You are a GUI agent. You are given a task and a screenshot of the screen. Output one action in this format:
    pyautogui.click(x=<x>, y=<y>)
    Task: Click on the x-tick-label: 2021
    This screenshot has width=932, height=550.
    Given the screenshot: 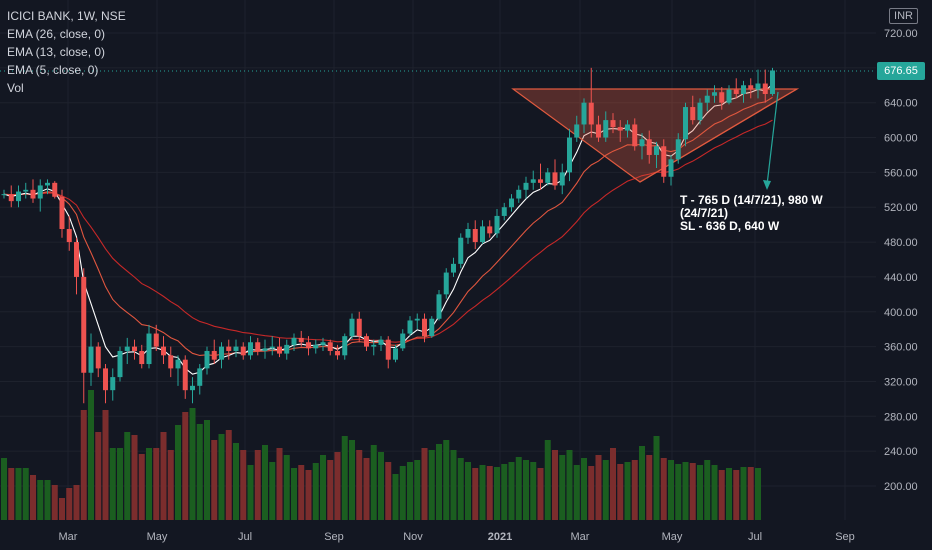 What is the action you would take?
    pyautogui.click(x=500, y=537)
    